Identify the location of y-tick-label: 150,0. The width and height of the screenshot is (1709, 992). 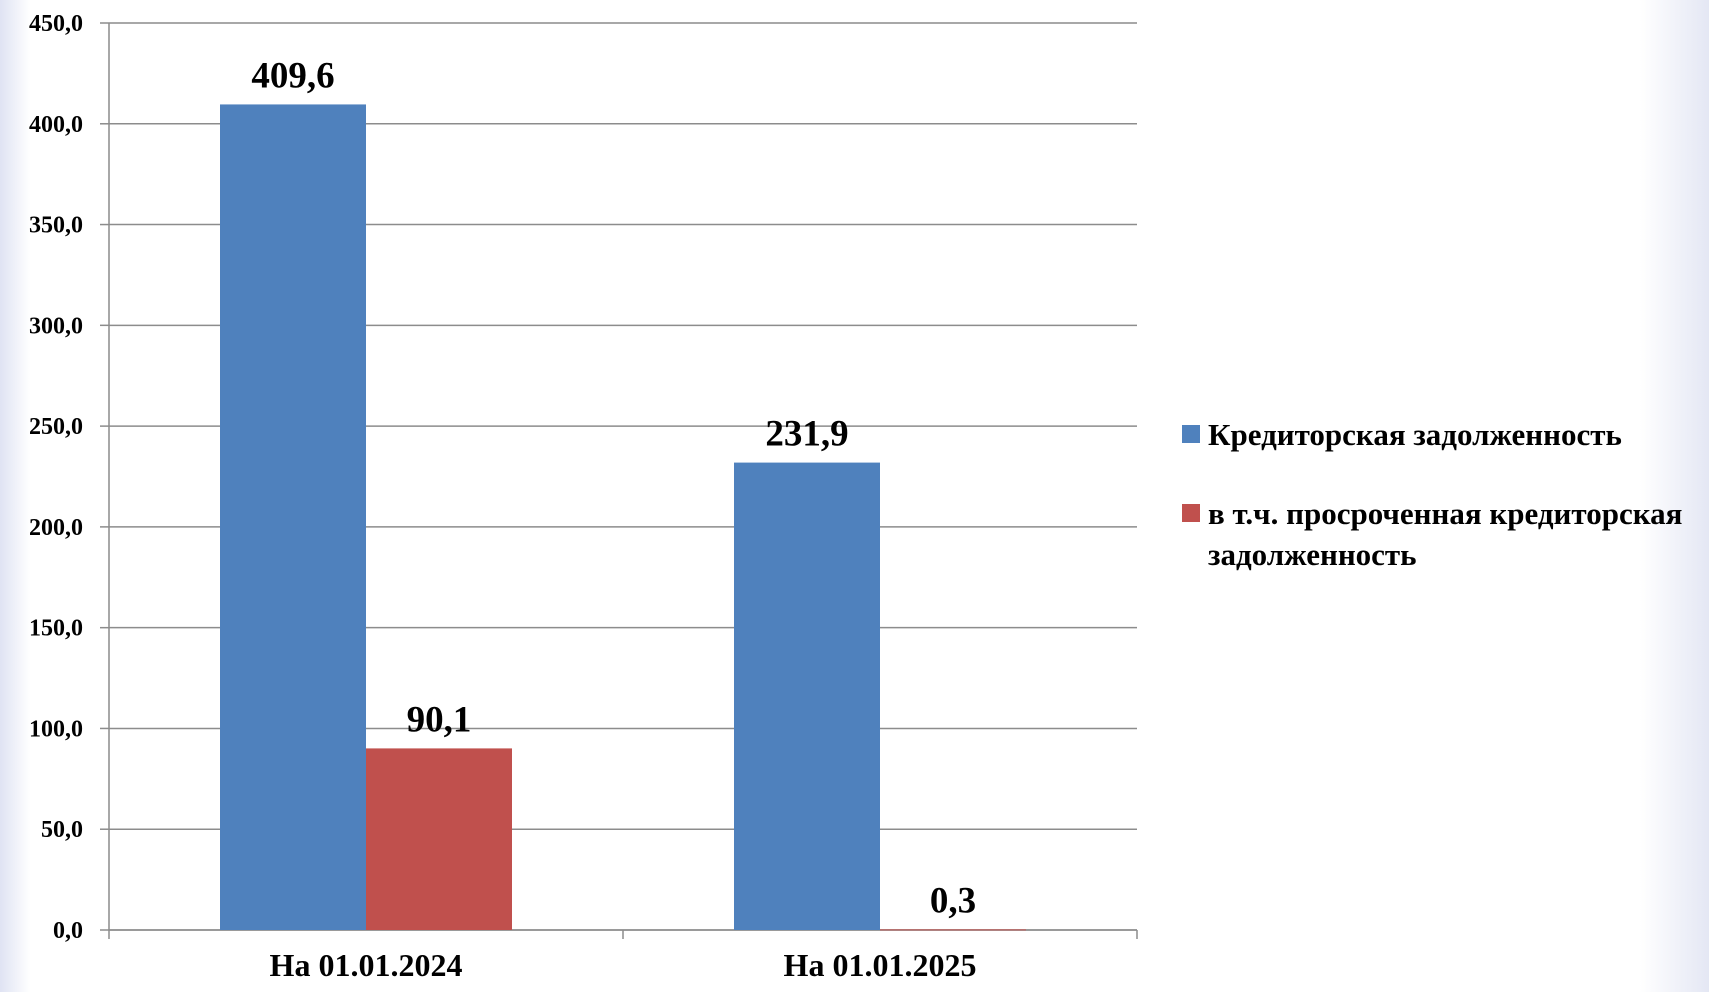
(56, 629).